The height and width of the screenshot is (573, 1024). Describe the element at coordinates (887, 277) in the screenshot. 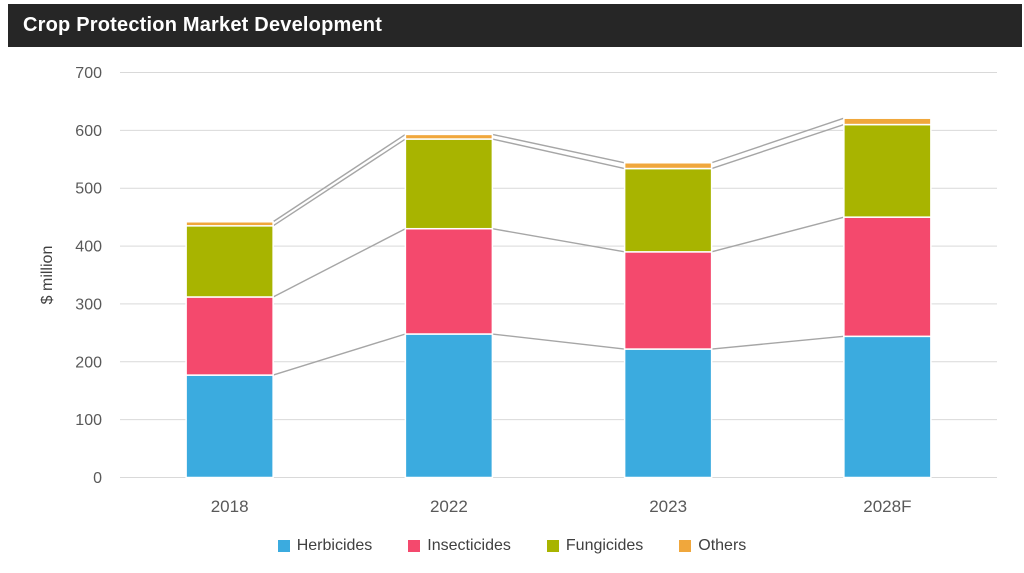

I see `bar-segment-insecticides-2028F` at that location.